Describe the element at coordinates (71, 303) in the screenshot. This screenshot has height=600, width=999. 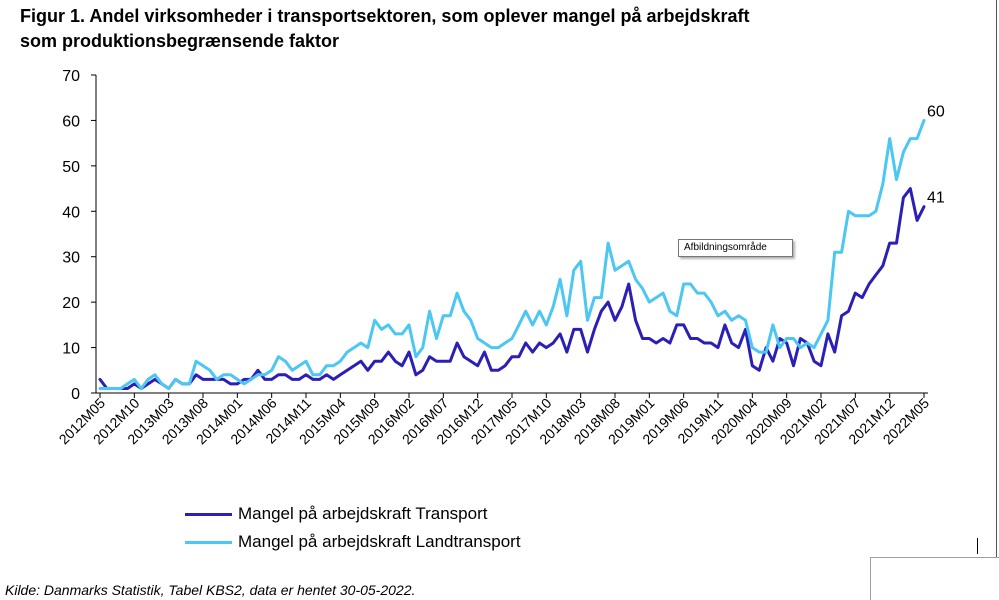
I see `y-tick-label: 20` at that location.